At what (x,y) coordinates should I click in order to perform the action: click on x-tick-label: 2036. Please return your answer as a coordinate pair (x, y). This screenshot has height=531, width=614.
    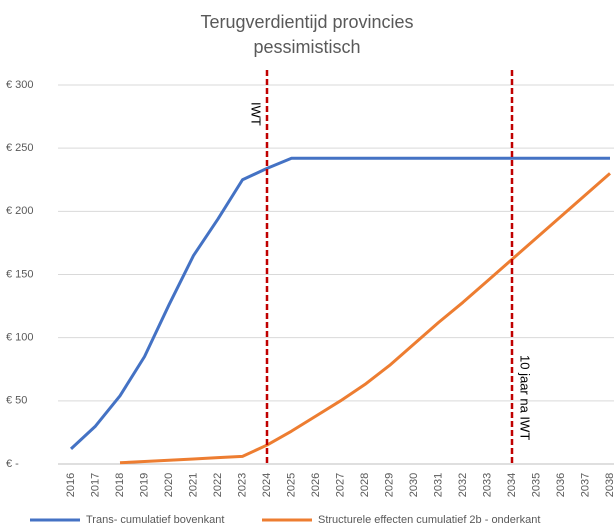
    Looking at the image, I should click on (561, 485).